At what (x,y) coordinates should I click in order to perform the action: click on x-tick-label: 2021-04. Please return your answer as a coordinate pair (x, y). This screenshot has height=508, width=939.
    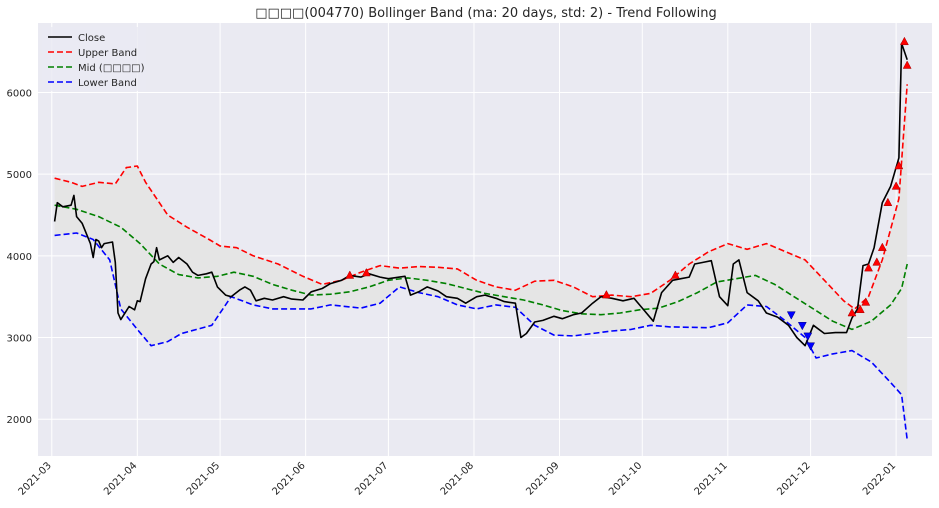
    Looking at the image, I should click on (120, 478).